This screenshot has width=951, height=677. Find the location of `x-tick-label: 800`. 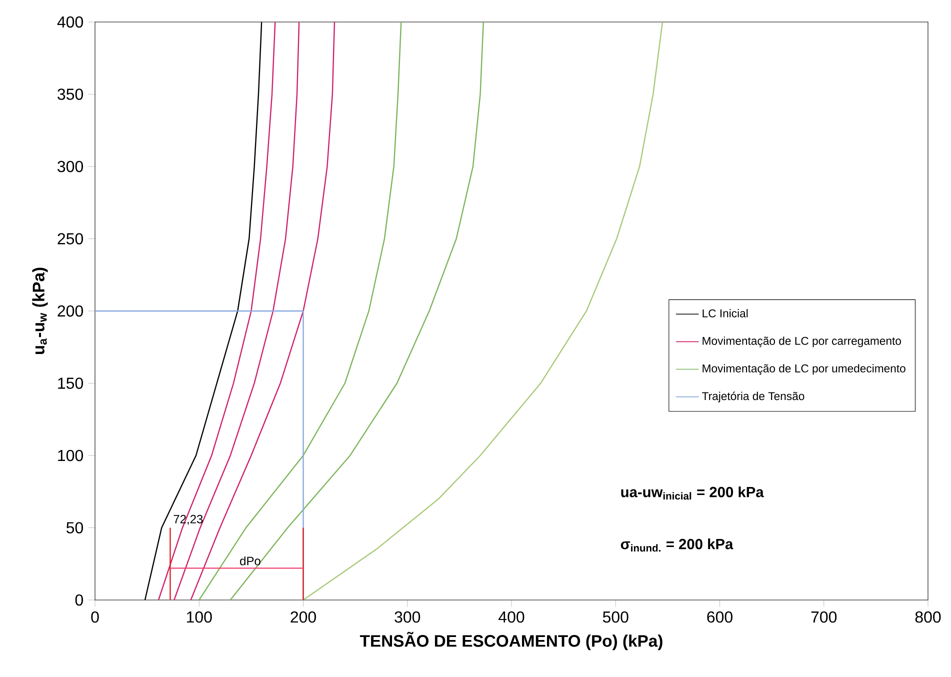

x-tick-label: 800 is located at coordinates (928, 617).